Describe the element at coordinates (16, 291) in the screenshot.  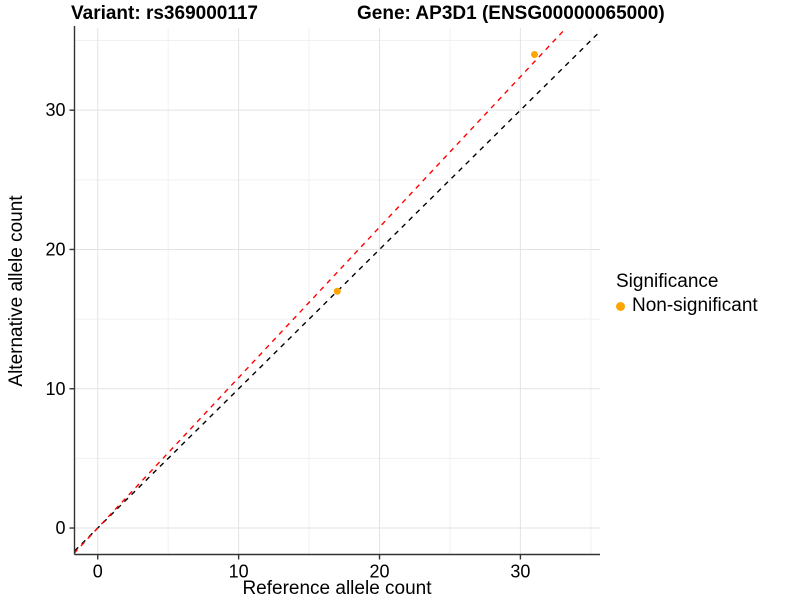
I see `y-axis-title: Alternative allele count` at that location.